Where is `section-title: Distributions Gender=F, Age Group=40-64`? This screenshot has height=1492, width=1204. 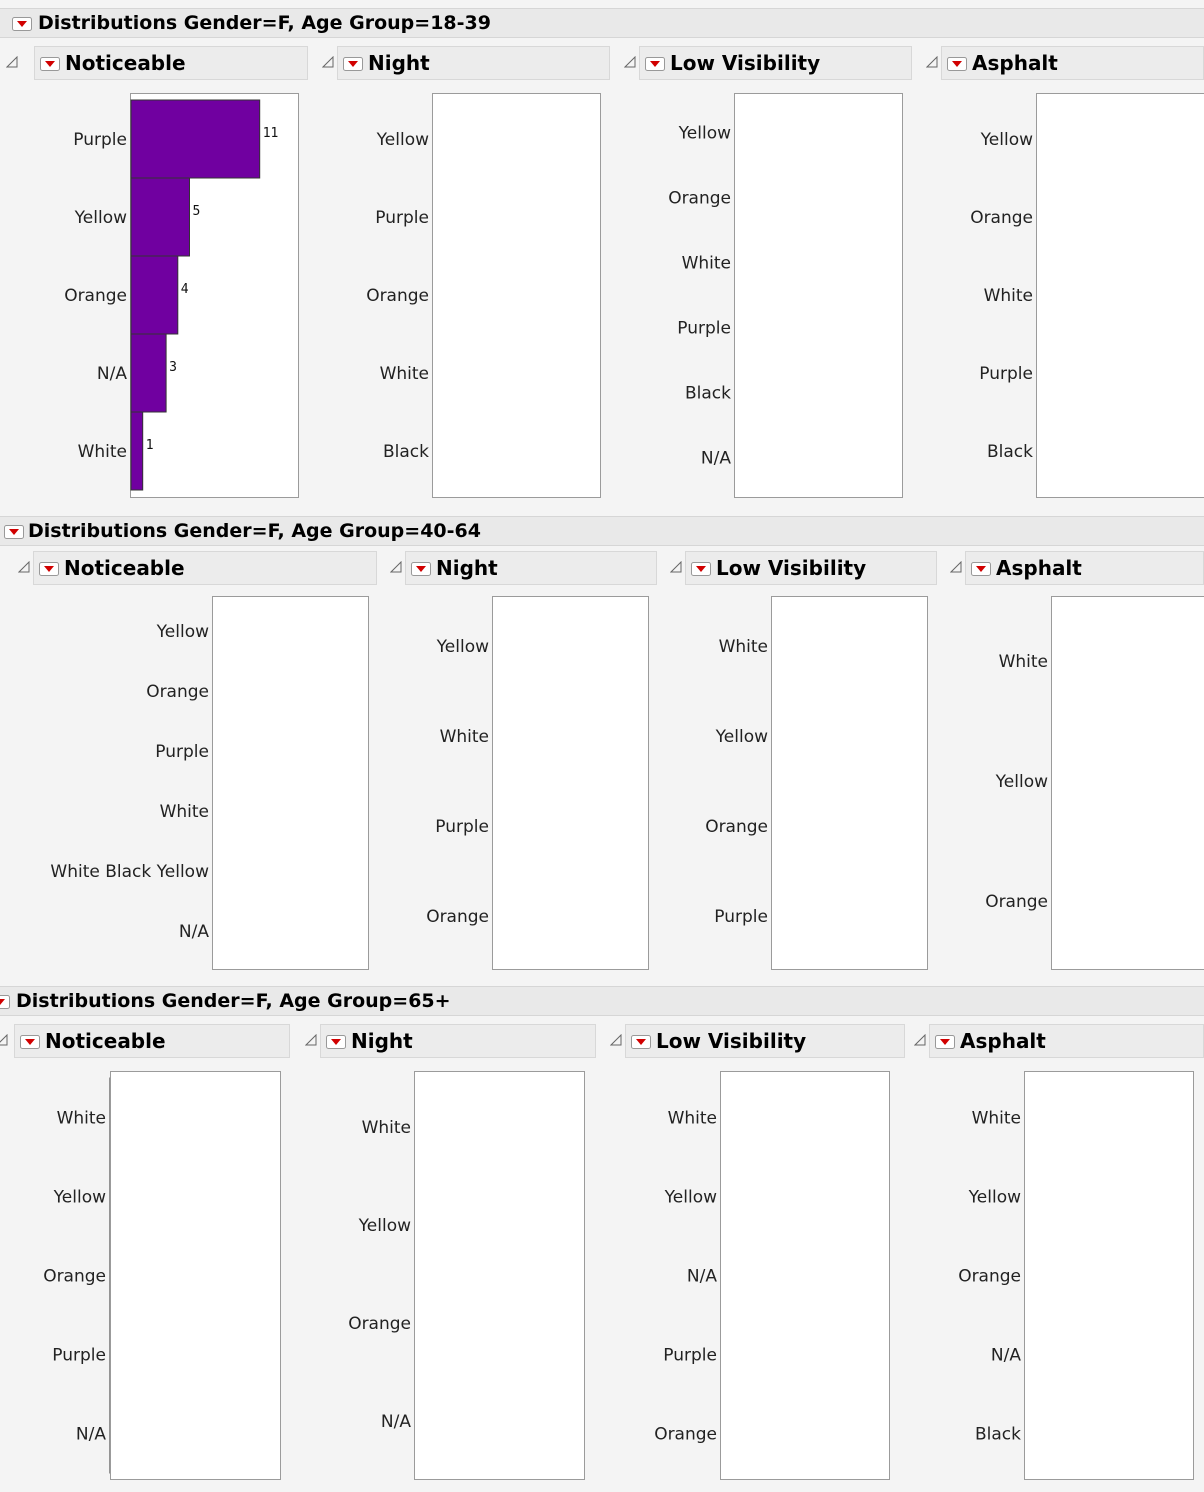
section-title: Distributions Gender=F, Age Group=40-64 is located at coordinates (254, 531).